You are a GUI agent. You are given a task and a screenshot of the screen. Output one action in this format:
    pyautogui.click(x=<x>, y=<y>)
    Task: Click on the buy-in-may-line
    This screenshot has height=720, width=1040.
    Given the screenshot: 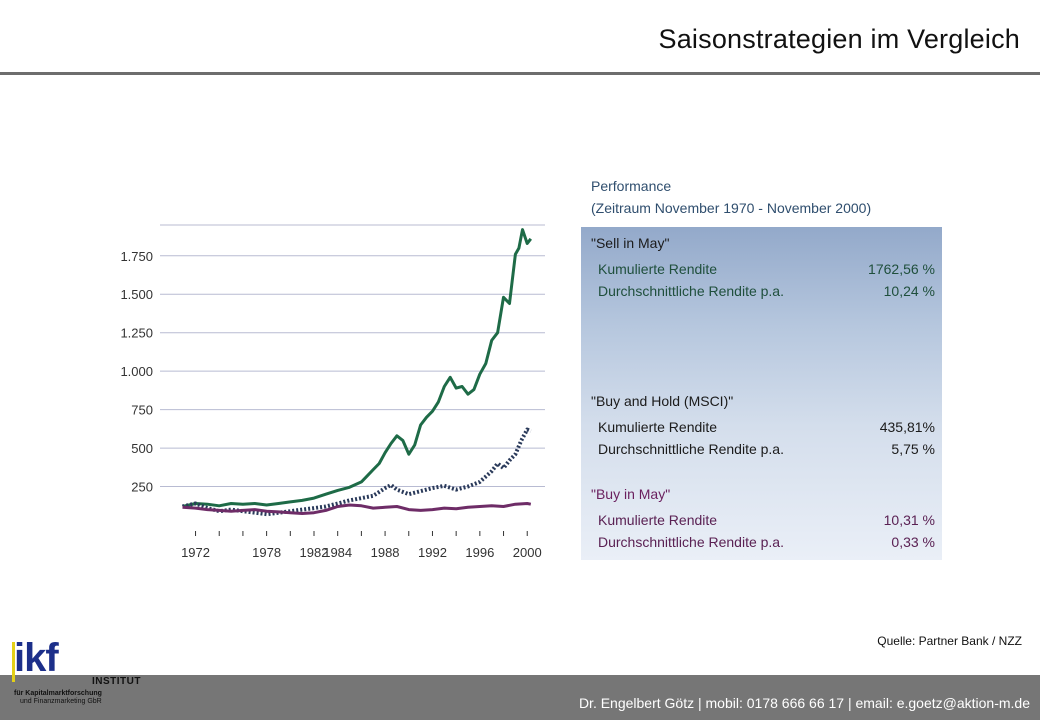 What is the action you would take?
    pyautogui.click(x=357, y=508)
    